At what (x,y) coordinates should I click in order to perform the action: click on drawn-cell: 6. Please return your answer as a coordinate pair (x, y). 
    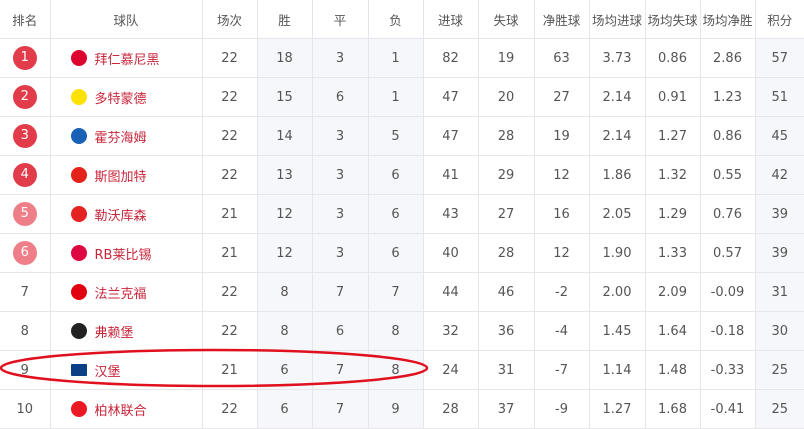
    Looking at the image, I should click on (340, 331).